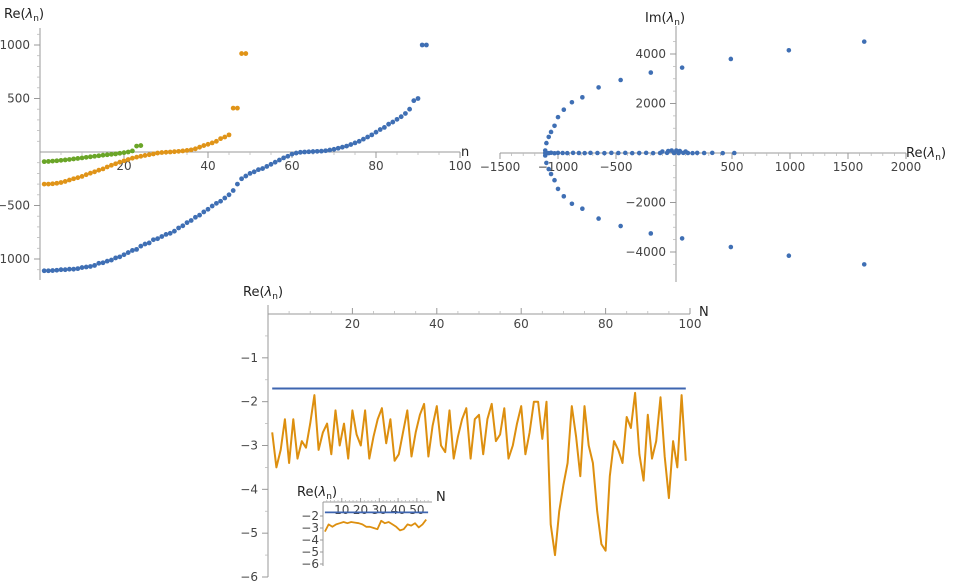 The height and width of the screenshot is (582, 957). Describe the element at coordinates (645, 252) in the screenshot. I see `tr-y-tick-label: −4000` at that location.